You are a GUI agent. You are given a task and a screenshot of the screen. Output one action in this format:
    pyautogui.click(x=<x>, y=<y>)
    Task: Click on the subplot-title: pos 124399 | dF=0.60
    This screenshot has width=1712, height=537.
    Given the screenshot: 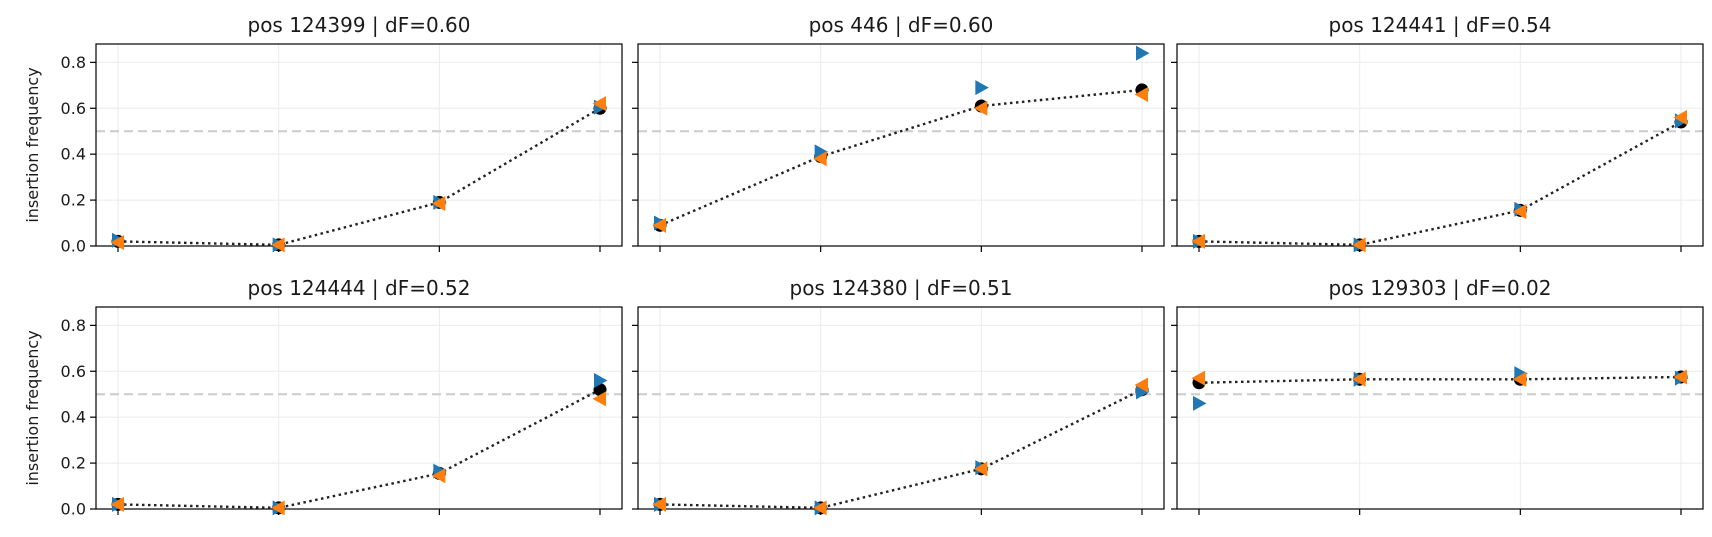 What is the action you would take?
    pyautogui.click(x=359, y=25)
    